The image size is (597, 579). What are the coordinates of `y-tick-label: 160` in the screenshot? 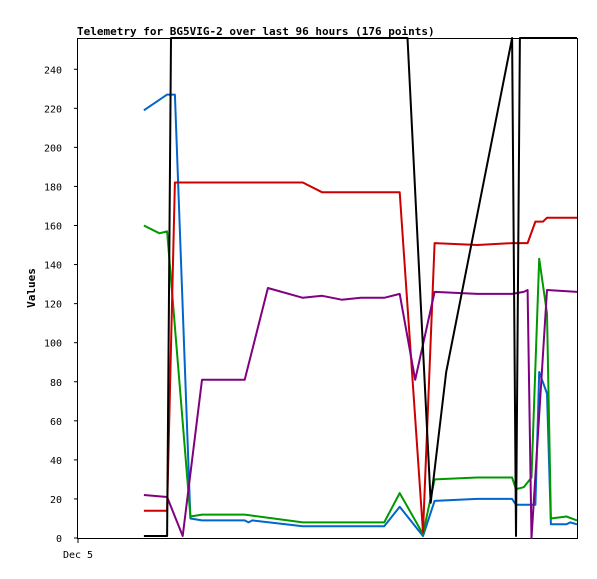 It's located at (53, 227).